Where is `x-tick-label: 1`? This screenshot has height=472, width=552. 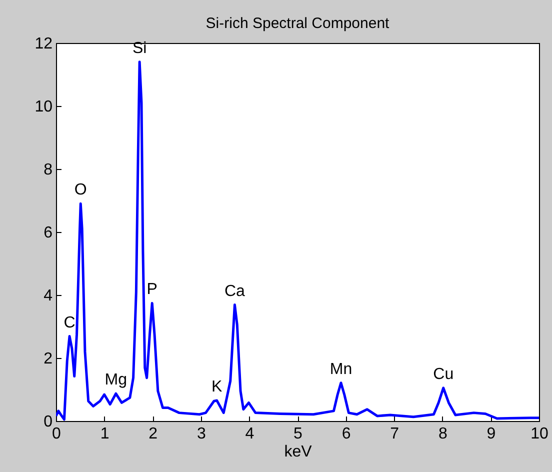
x-tick-label: 1 is located at coordinates (105, 434).